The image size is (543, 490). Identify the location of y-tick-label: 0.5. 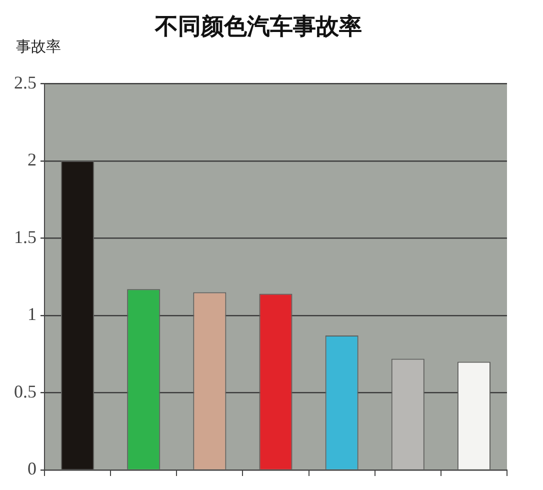
(25, 391).